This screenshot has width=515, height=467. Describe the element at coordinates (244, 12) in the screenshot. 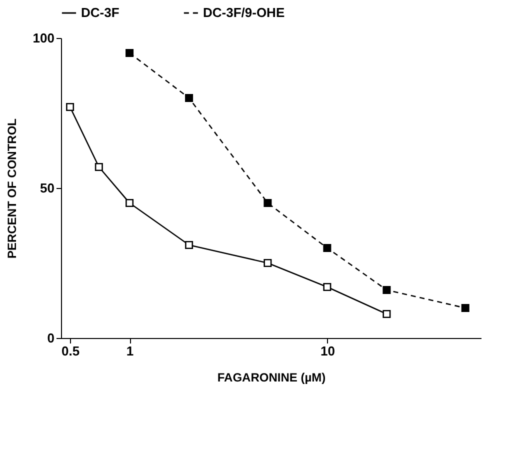

I see `legend-label: DC-3F/9-OHE` at that location.